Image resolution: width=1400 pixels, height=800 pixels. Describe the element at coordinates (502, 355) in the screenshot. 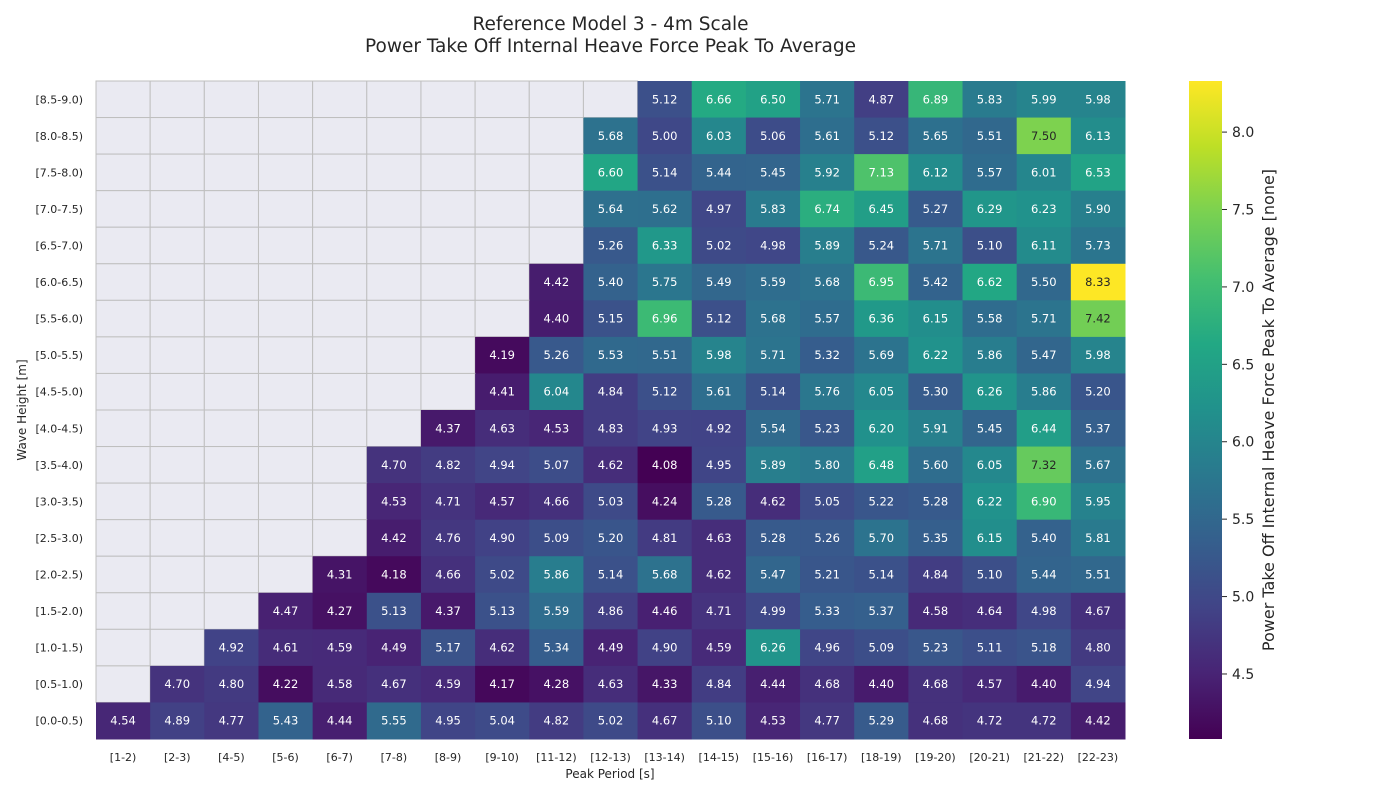

I see `cell-value-label: 4.19` at that location.